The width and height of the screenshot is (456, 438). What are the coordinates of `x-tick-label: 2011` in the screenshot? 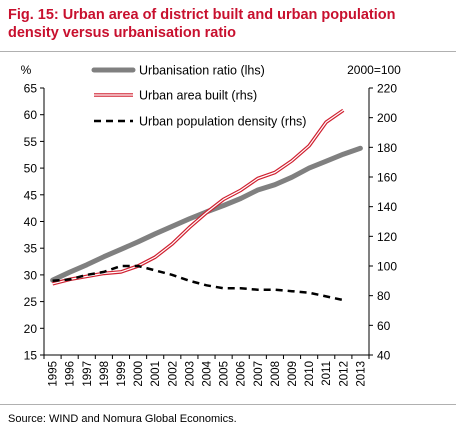 It's located at (327, 373).